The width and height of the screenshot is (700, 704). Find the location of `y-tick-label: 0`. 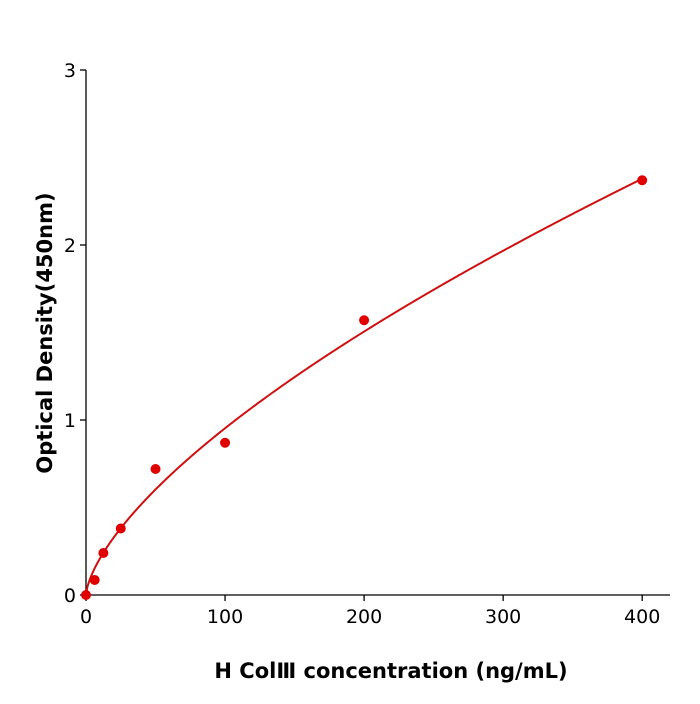

y-tick-label: 0 is located at coordinates (70, 596).